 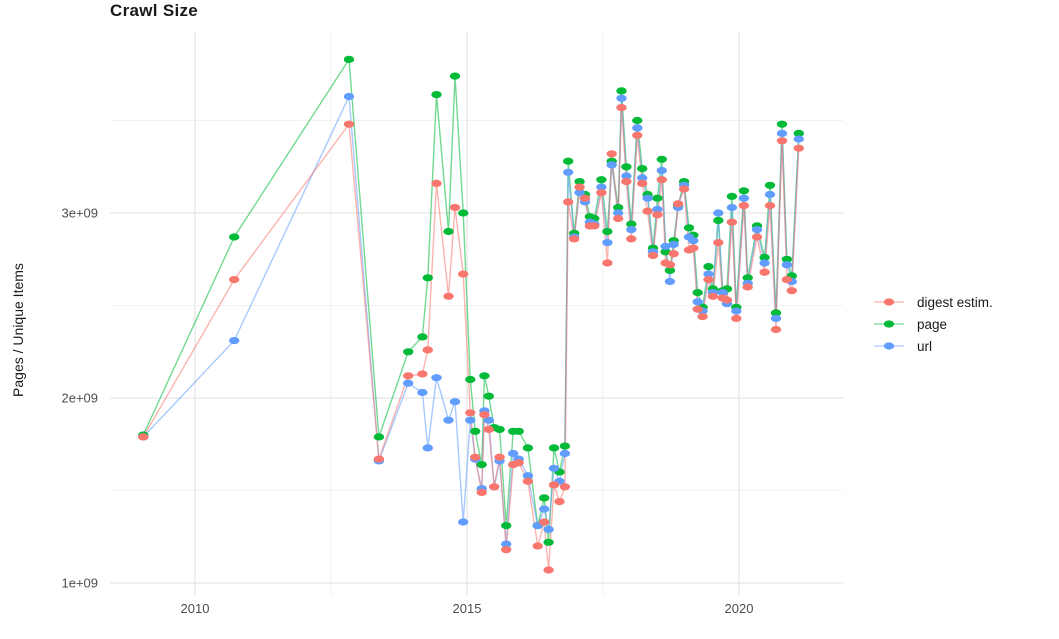 I want to click on x-tick-label: 2015, so click(x=467, y=608).